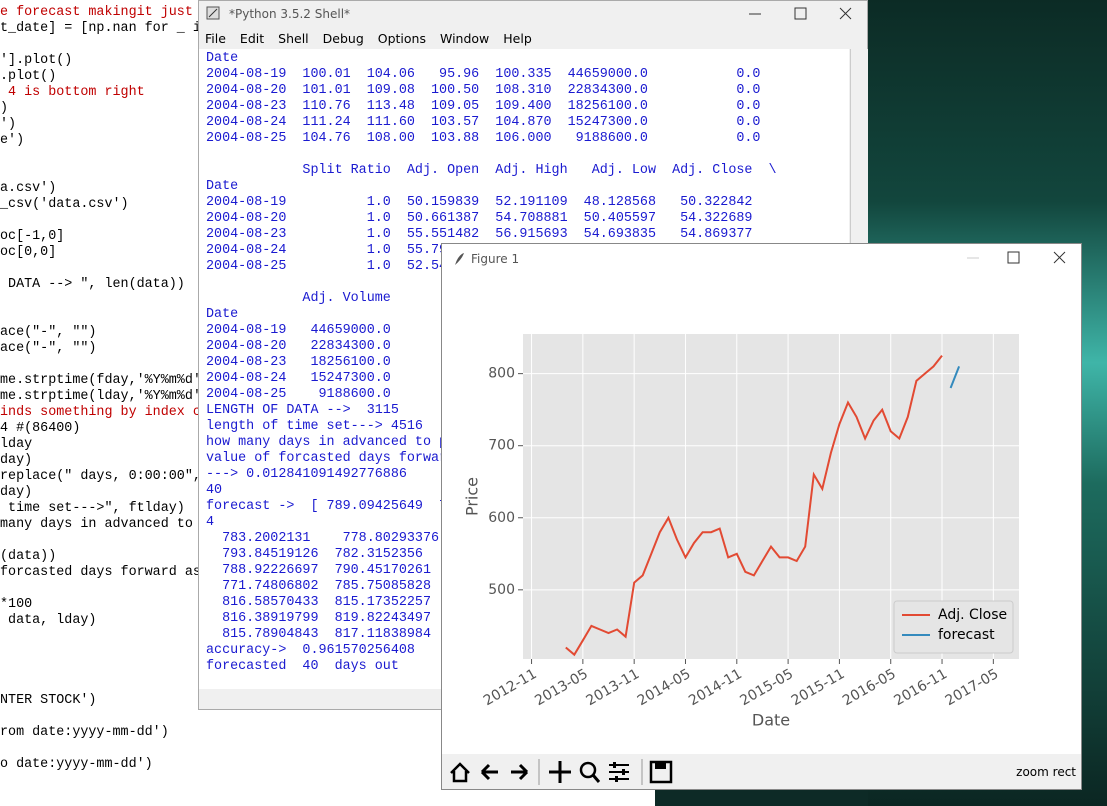 The image size is (1107, 806). Describe the element at coordinates (28, 188) in the screenshot. I see `code-line: a.csv')` at that location.